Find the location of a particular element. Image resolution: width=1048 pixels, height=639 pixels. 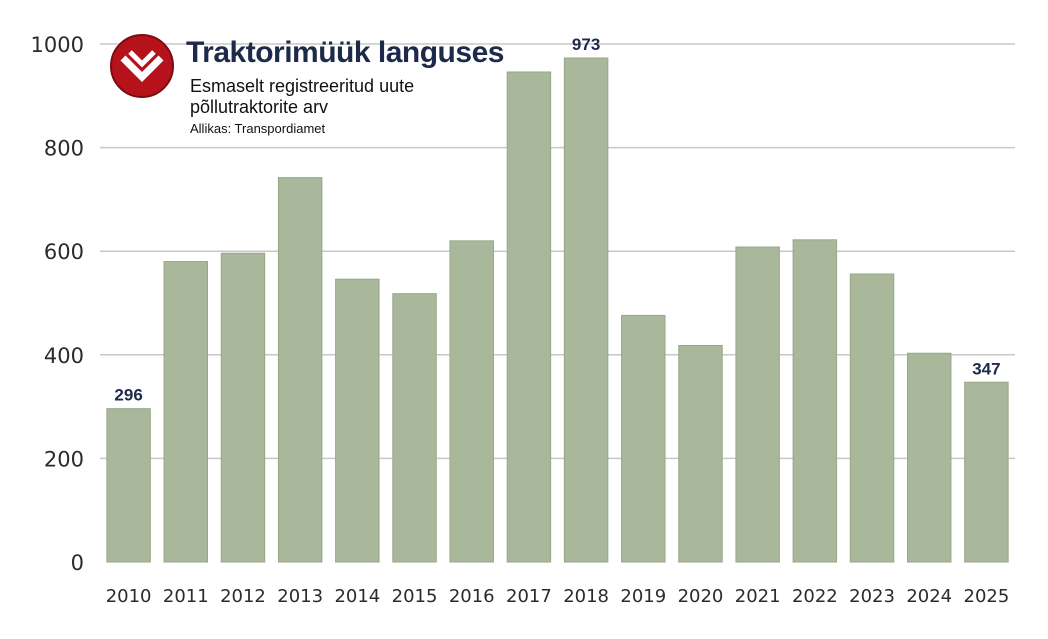

y-tick-label: 1000 is located at coordinates (57, 45).